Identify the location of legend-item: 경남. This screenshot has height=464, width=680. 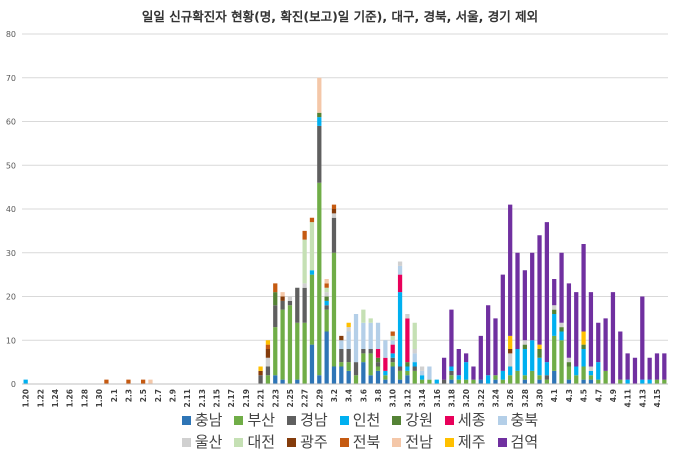
(307, 420).